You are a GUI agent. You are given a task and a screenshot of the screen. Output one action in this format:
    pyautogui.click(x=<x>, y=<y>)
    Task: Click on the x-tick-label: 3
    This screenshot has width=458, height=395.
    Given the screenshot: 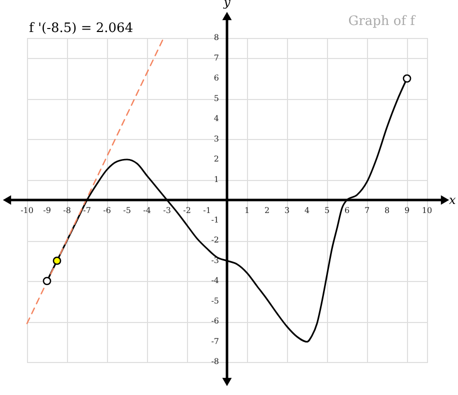 What is the action you would take?
    pyautogui.click(x=287, y=210)
    